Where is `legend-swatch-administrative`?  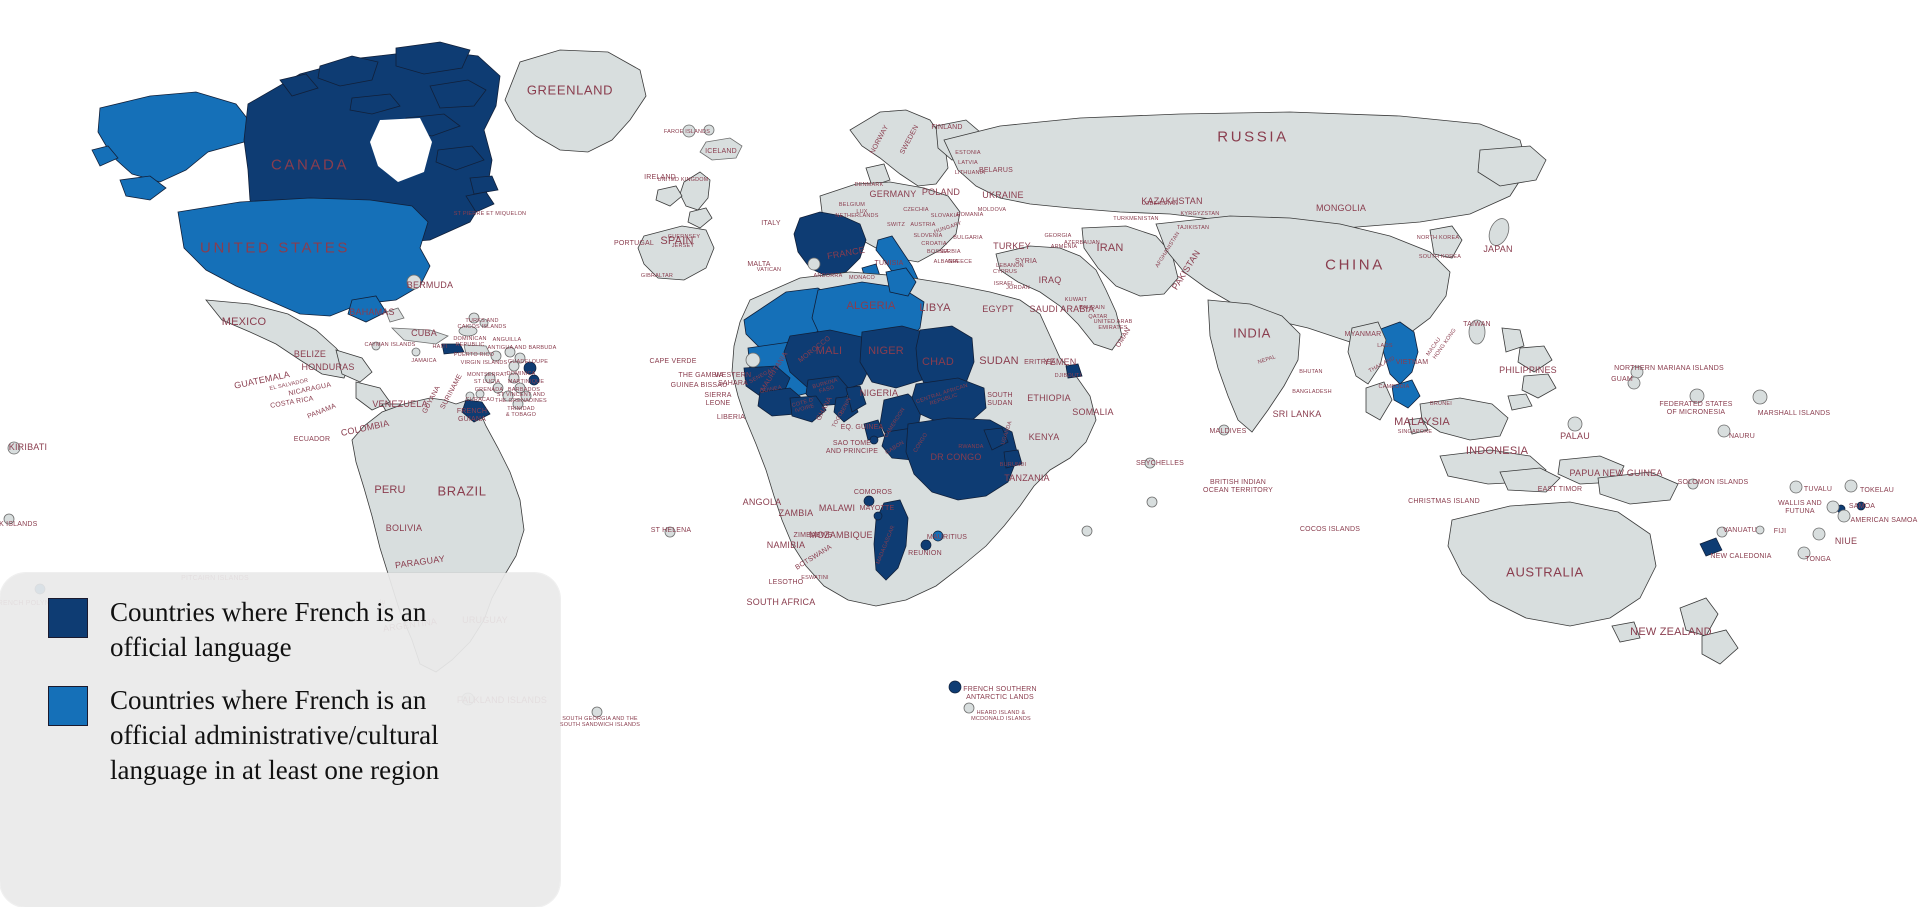
legend-swatch-administrative is located at coordinates (68, 706).